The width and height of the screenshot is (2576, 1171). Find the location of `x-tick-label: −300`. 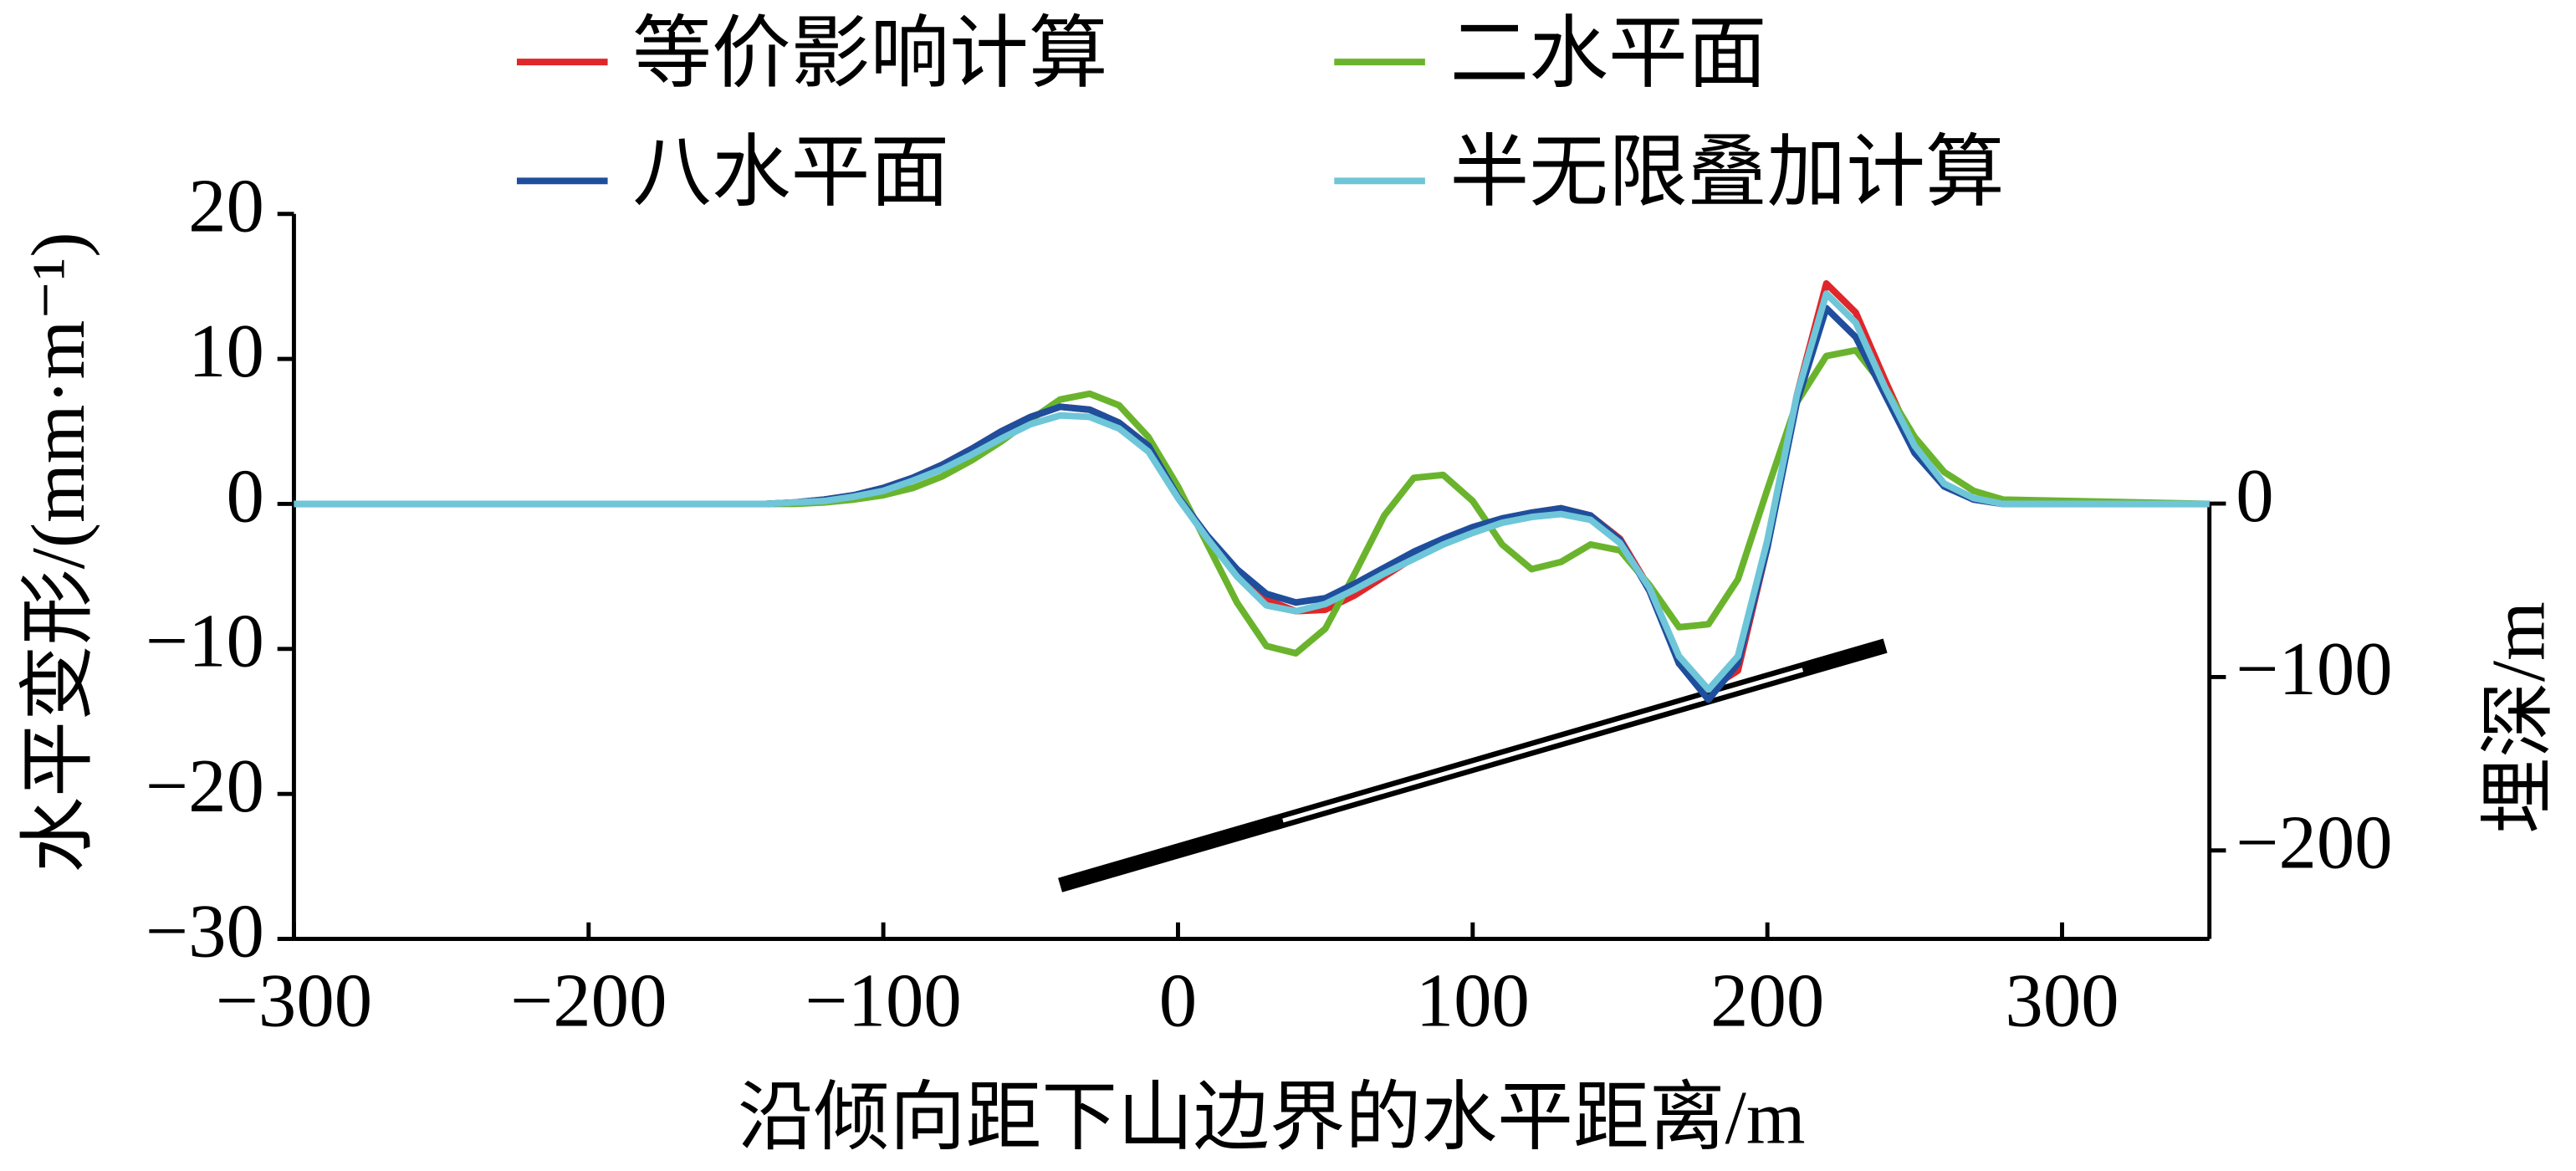

x-tick-label: −300 is located at coordinates (294, 1000).